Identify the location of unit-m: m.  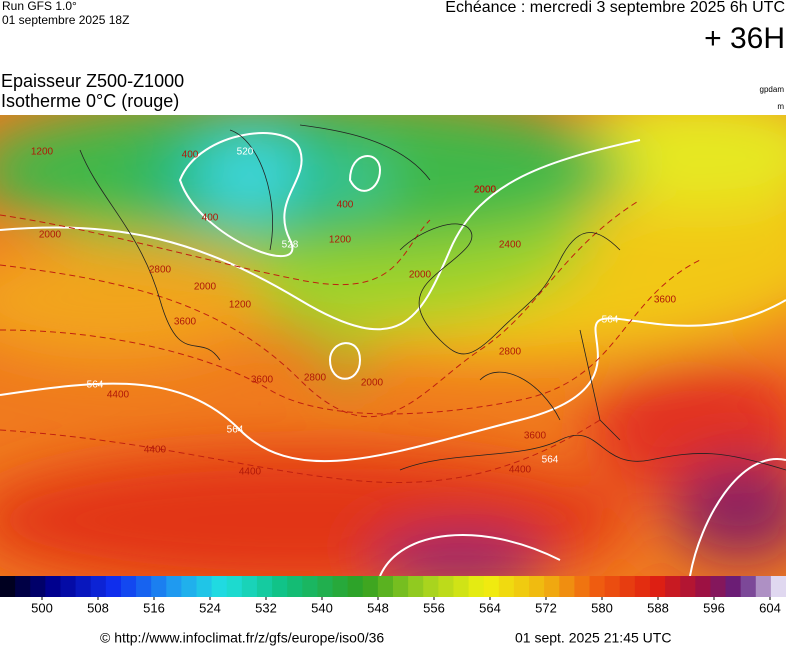
(780, 106).